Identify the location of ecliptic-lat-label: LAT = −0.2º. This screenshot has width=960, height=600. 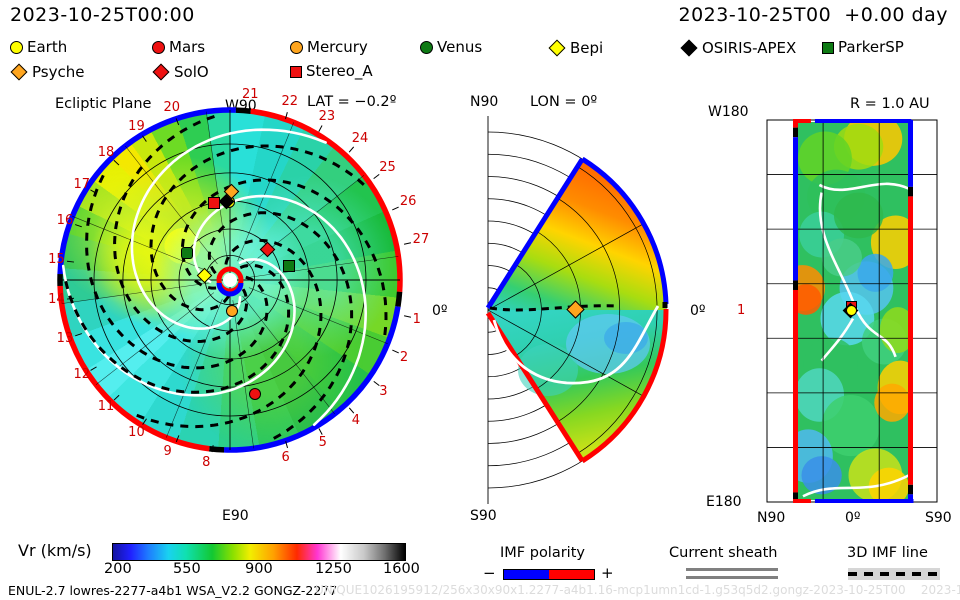
(352, 102).